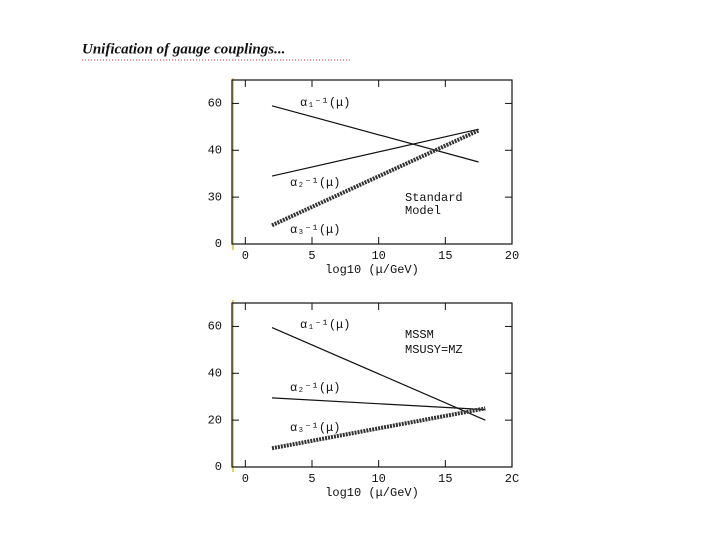 This screenshot has width=720, height=540. What do you see at coordinates (512, 256) in the screenshot?
I see `x-tick-label: 20` at bounding box center [512, 256].